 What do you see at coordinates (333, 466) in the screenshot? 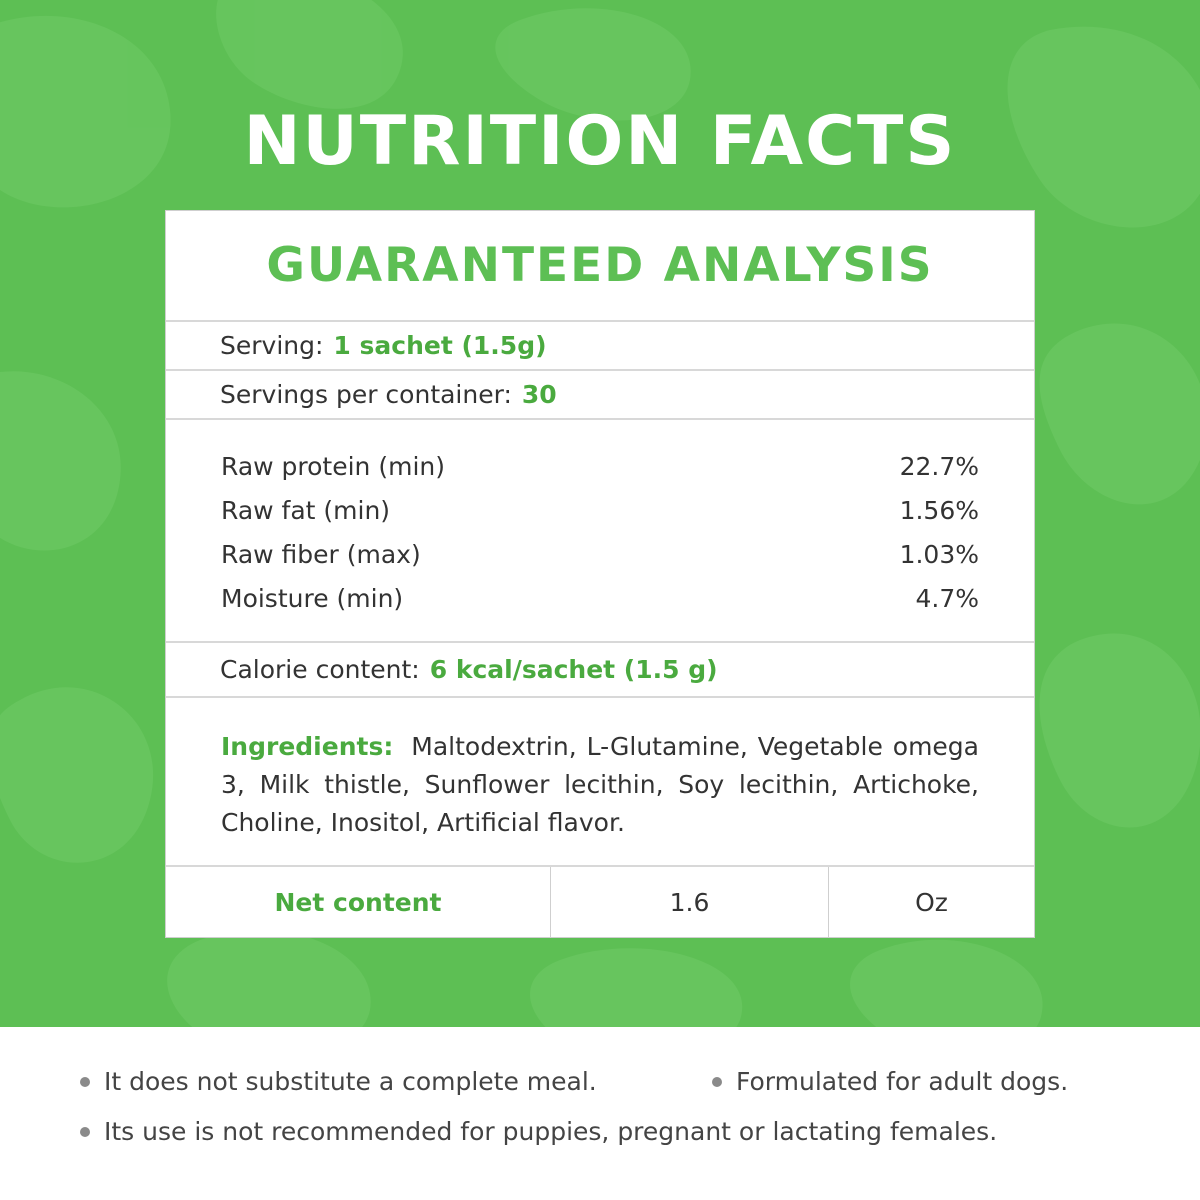
I see `analysis-name: Raw protein (min)` at bounding box center [333, 466].